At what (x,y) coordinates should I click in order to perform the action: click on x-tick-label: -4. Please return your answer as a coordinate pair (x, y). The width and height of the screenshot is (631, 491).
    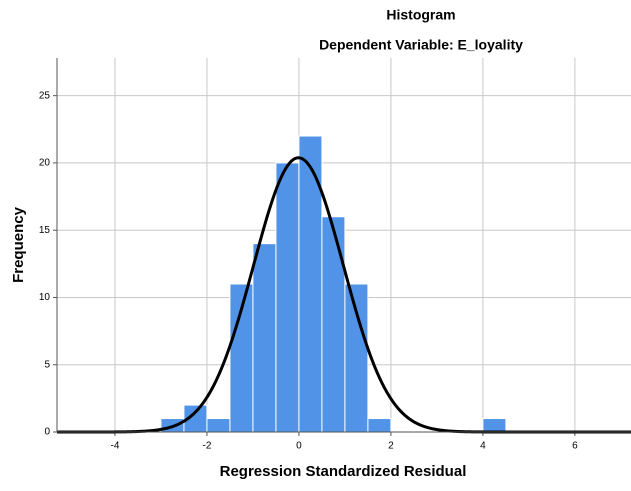
    Looking at the image, I should click on (114, 446).